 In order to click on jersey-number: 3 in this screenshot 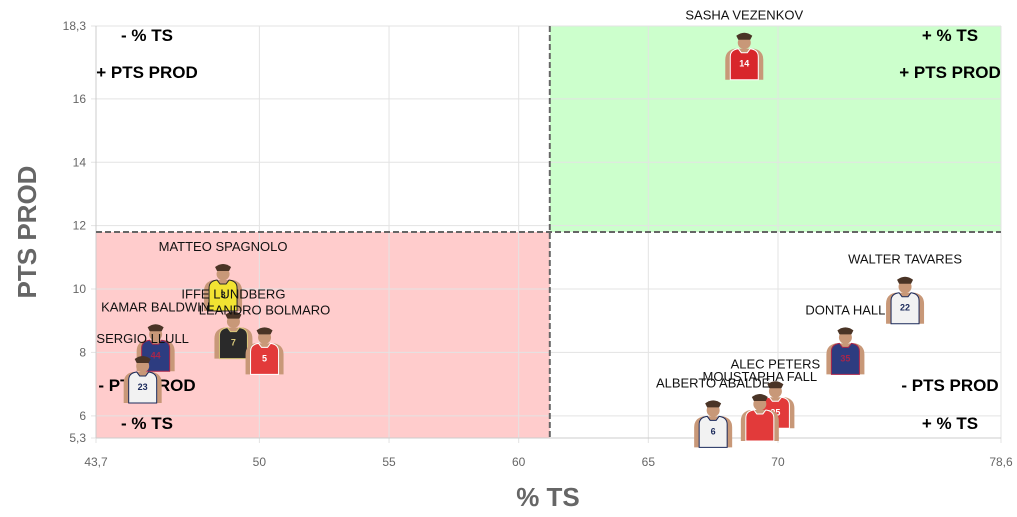, I will do `click(223, 295)`.